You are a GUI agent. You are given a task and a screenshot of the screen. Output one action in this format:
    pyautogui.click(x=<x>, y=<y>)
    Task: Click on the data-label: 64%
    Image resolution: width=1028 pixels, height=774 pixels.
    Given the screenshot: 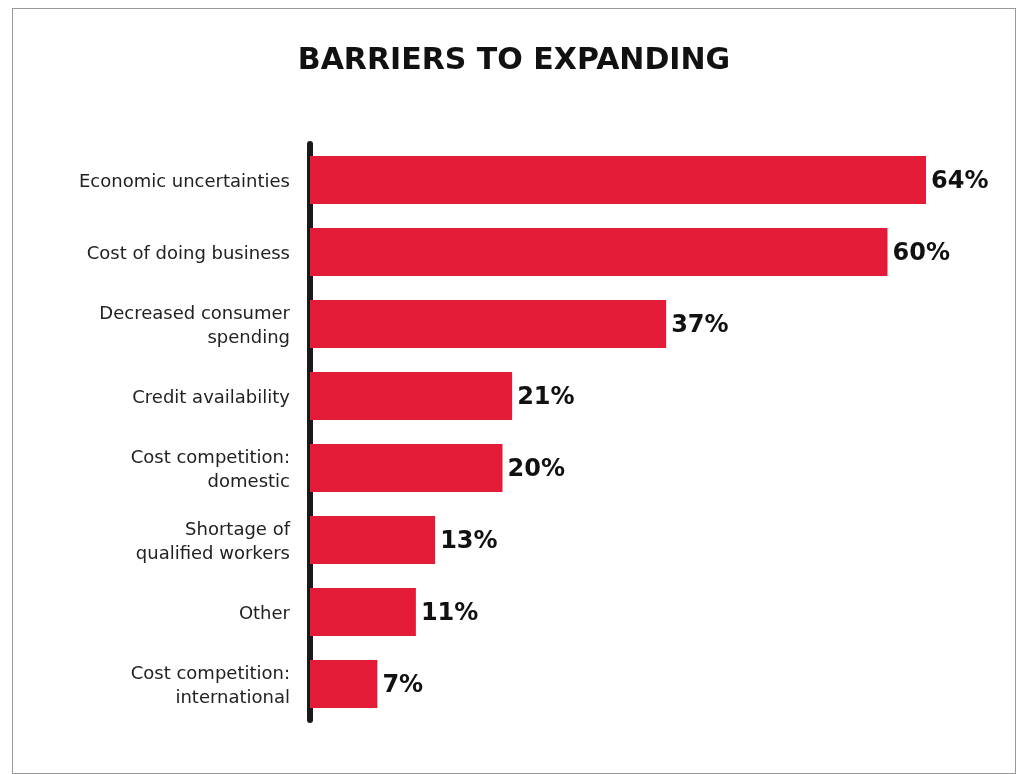 What is the action you would take?
    pyautogui.click(x=960, y=180)
    